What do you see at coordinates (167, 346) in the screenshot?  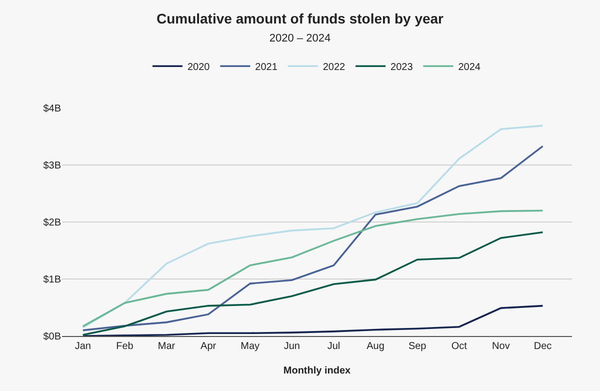 I see `x-tick-label: Mar` at bounding box center [167, 346].